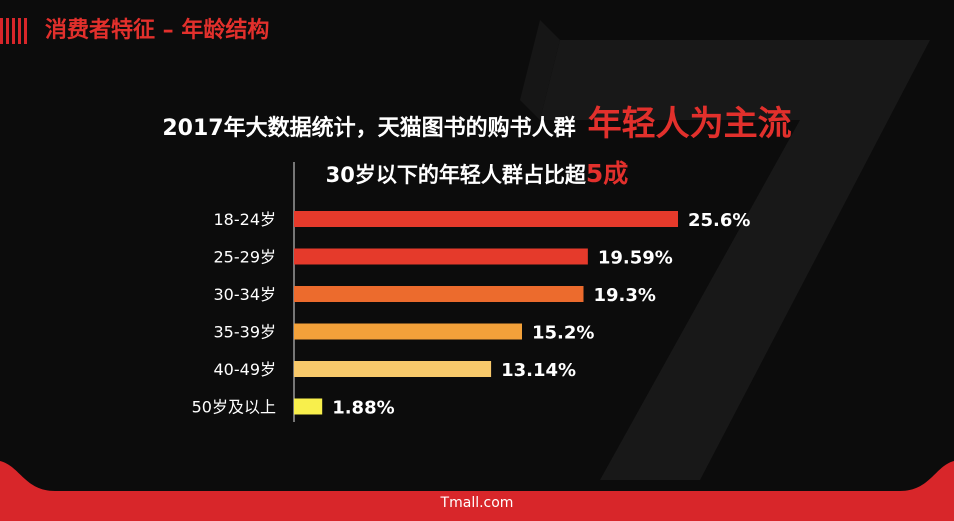 Image resolution: width=954 pixels, height=521 pixels. What do you see at coordinates (477, 491) in the screenshot?
I see `footer-band` at bounding box center [477, 491].